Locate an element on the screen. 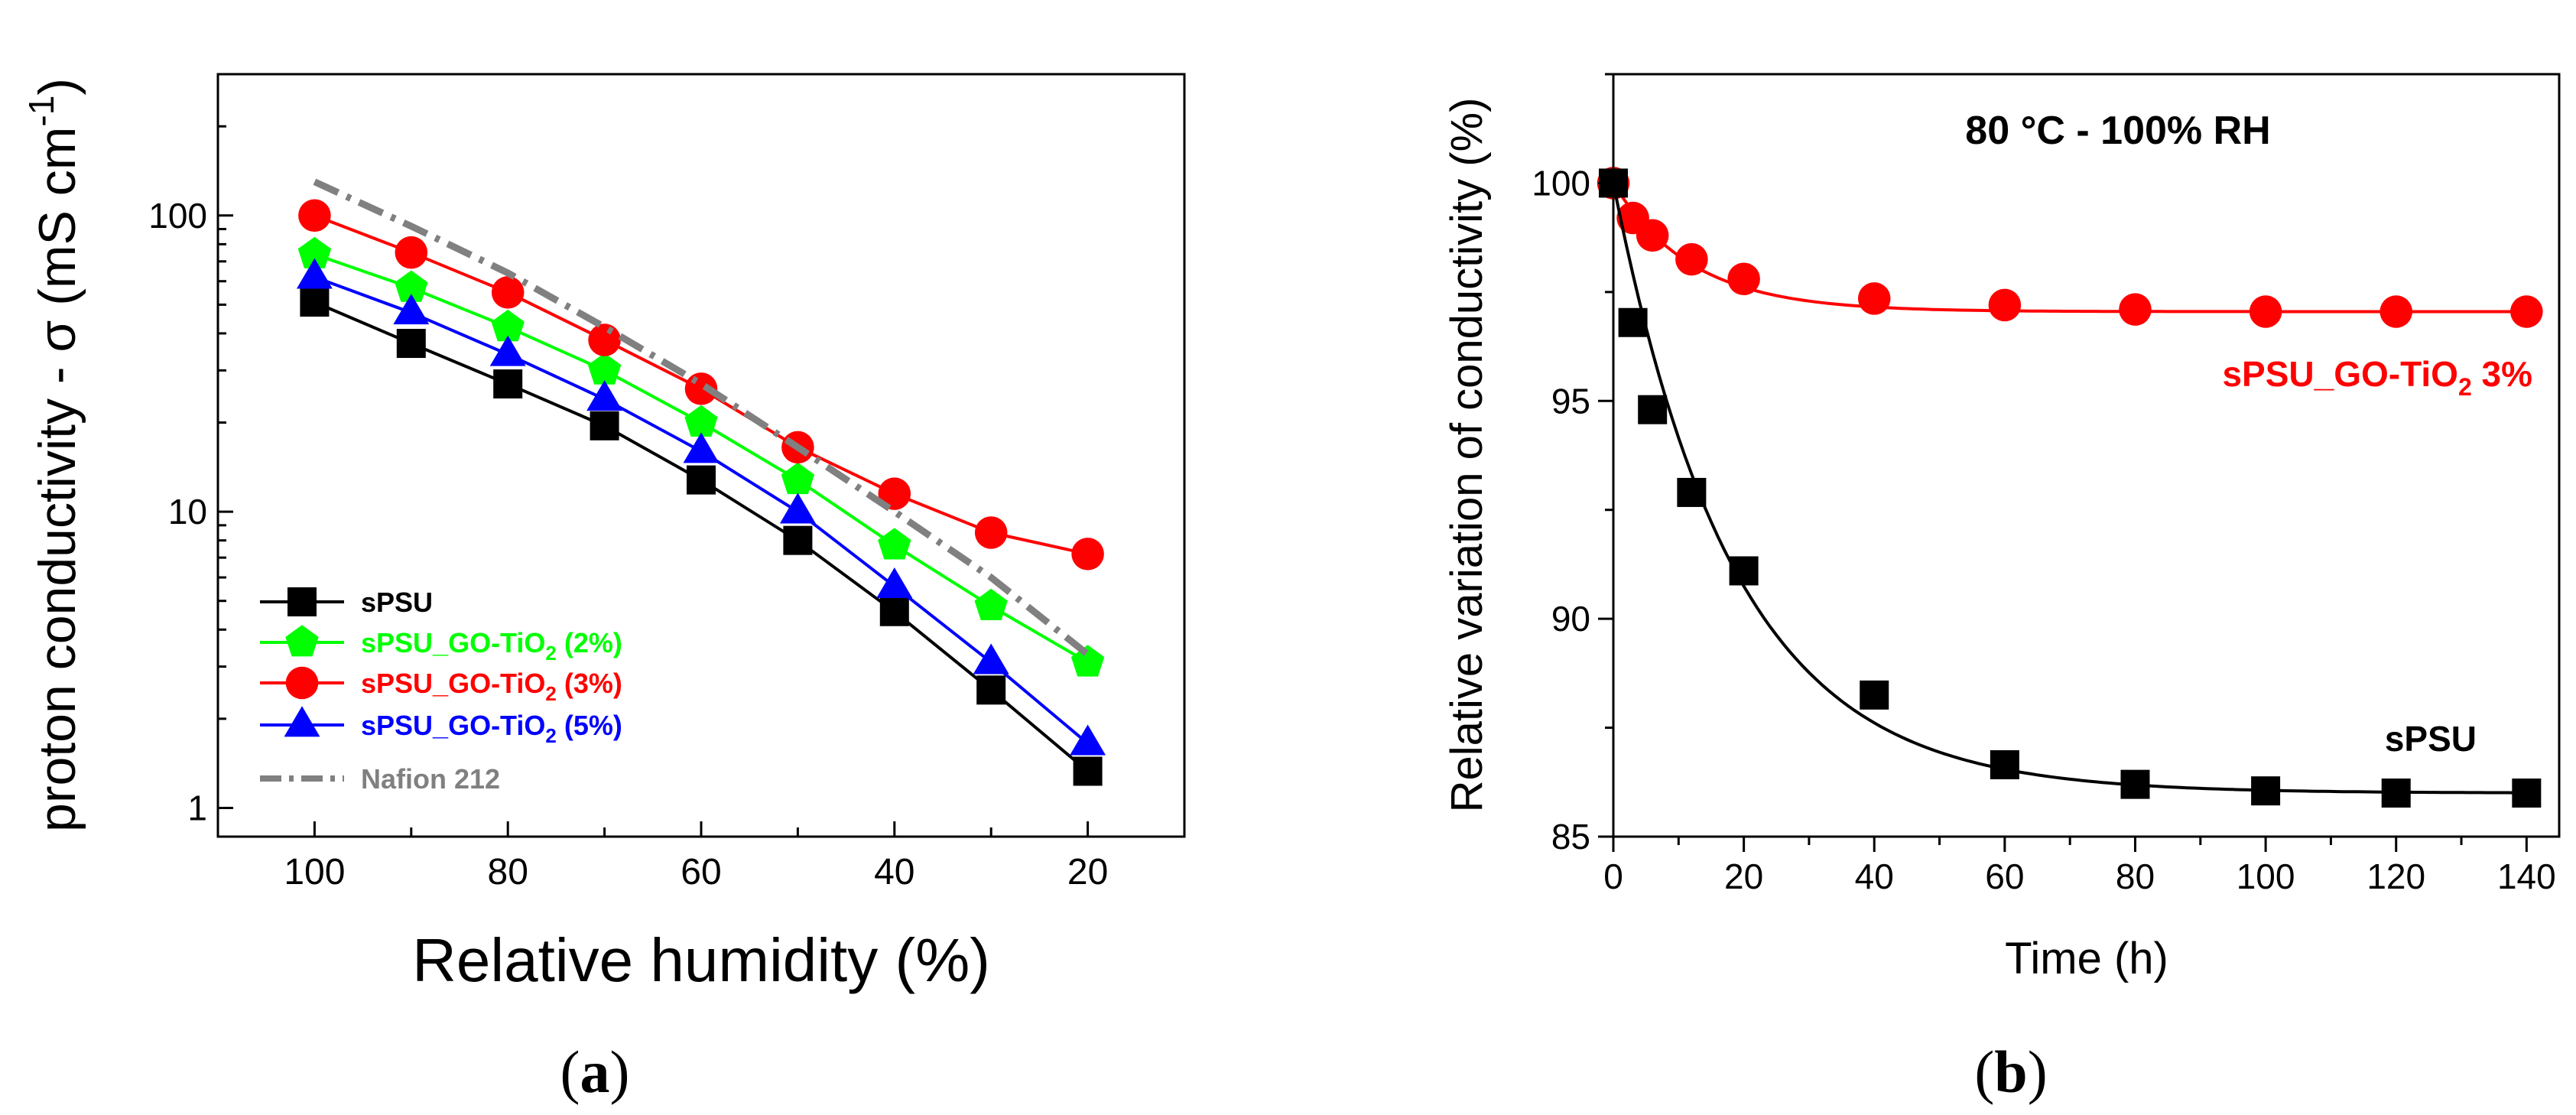  panel-a-y-axis-label-main: proton conductivity - σ (mS cm is located at coordinates (57, 479).